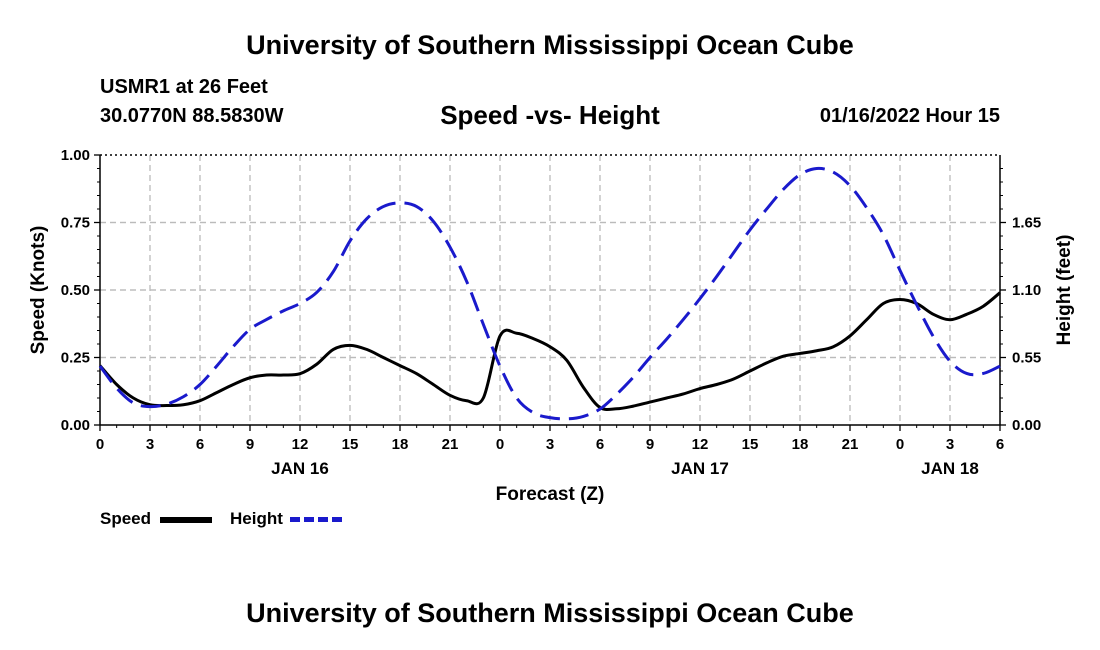  I want to click on y-tick-label: 0.75, so click(75, 223).